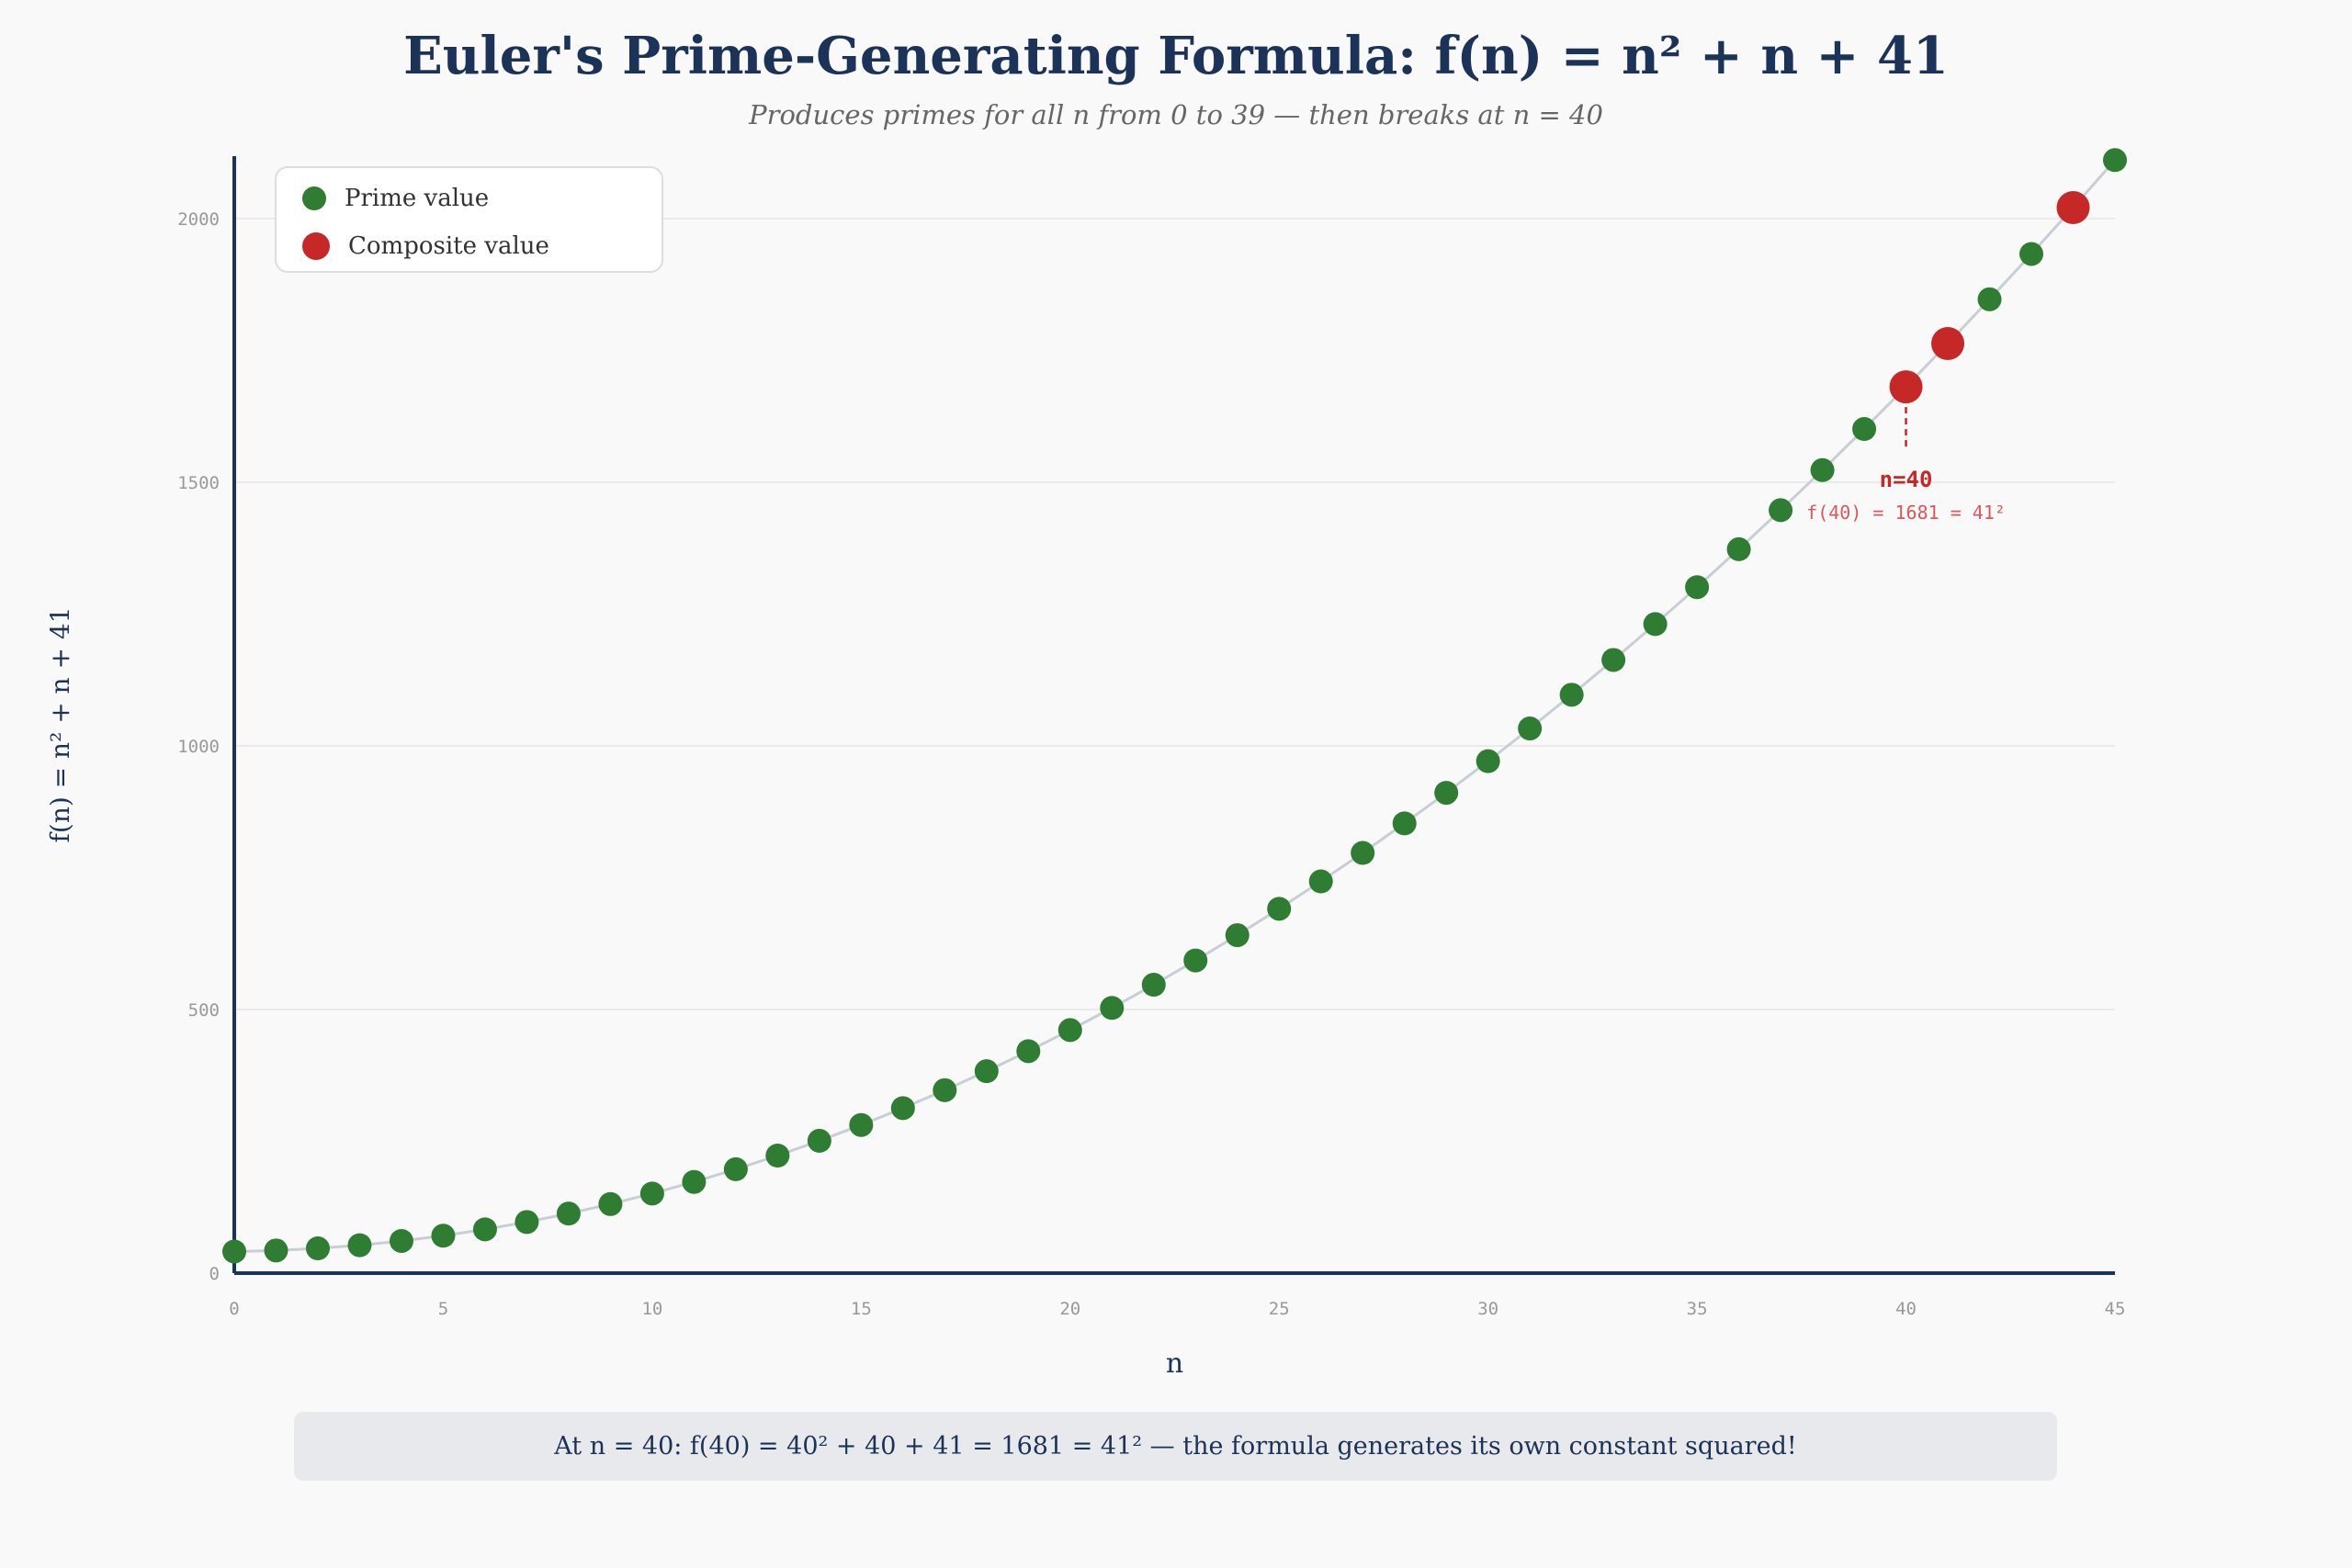 The width and height of the screenshot is (2352, 1568). I want to click on y-tick-label: 2000, so click(198, 219).